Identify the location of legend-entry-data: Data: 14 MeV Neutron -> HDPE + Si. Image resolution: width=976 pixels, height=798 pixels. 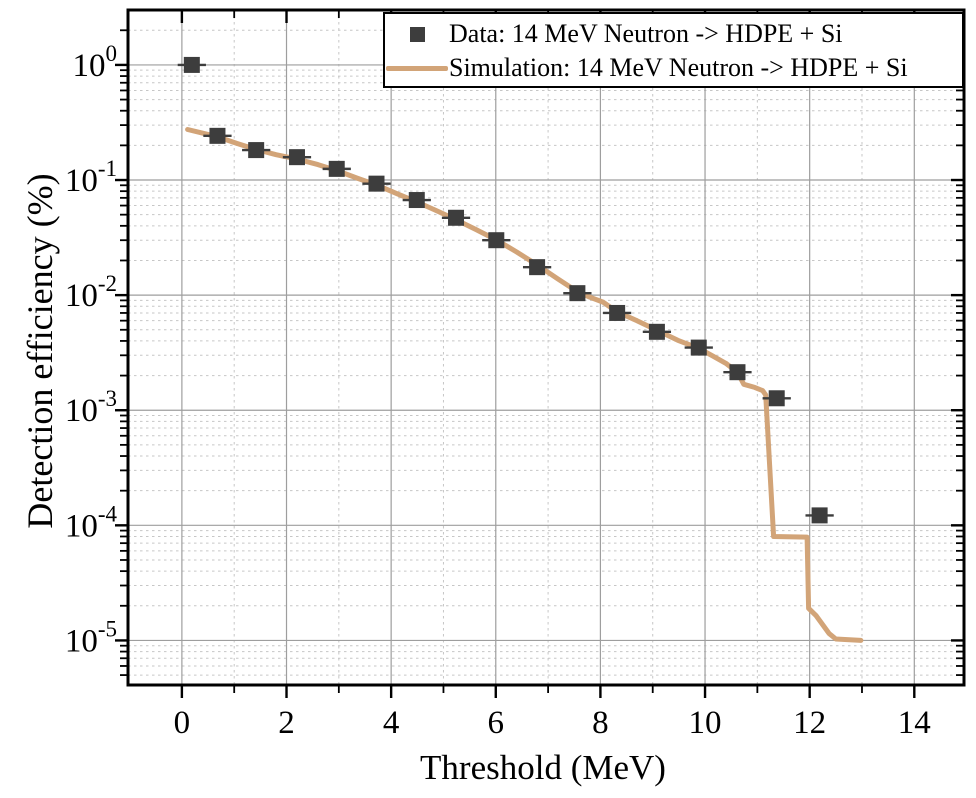
(673, 34).